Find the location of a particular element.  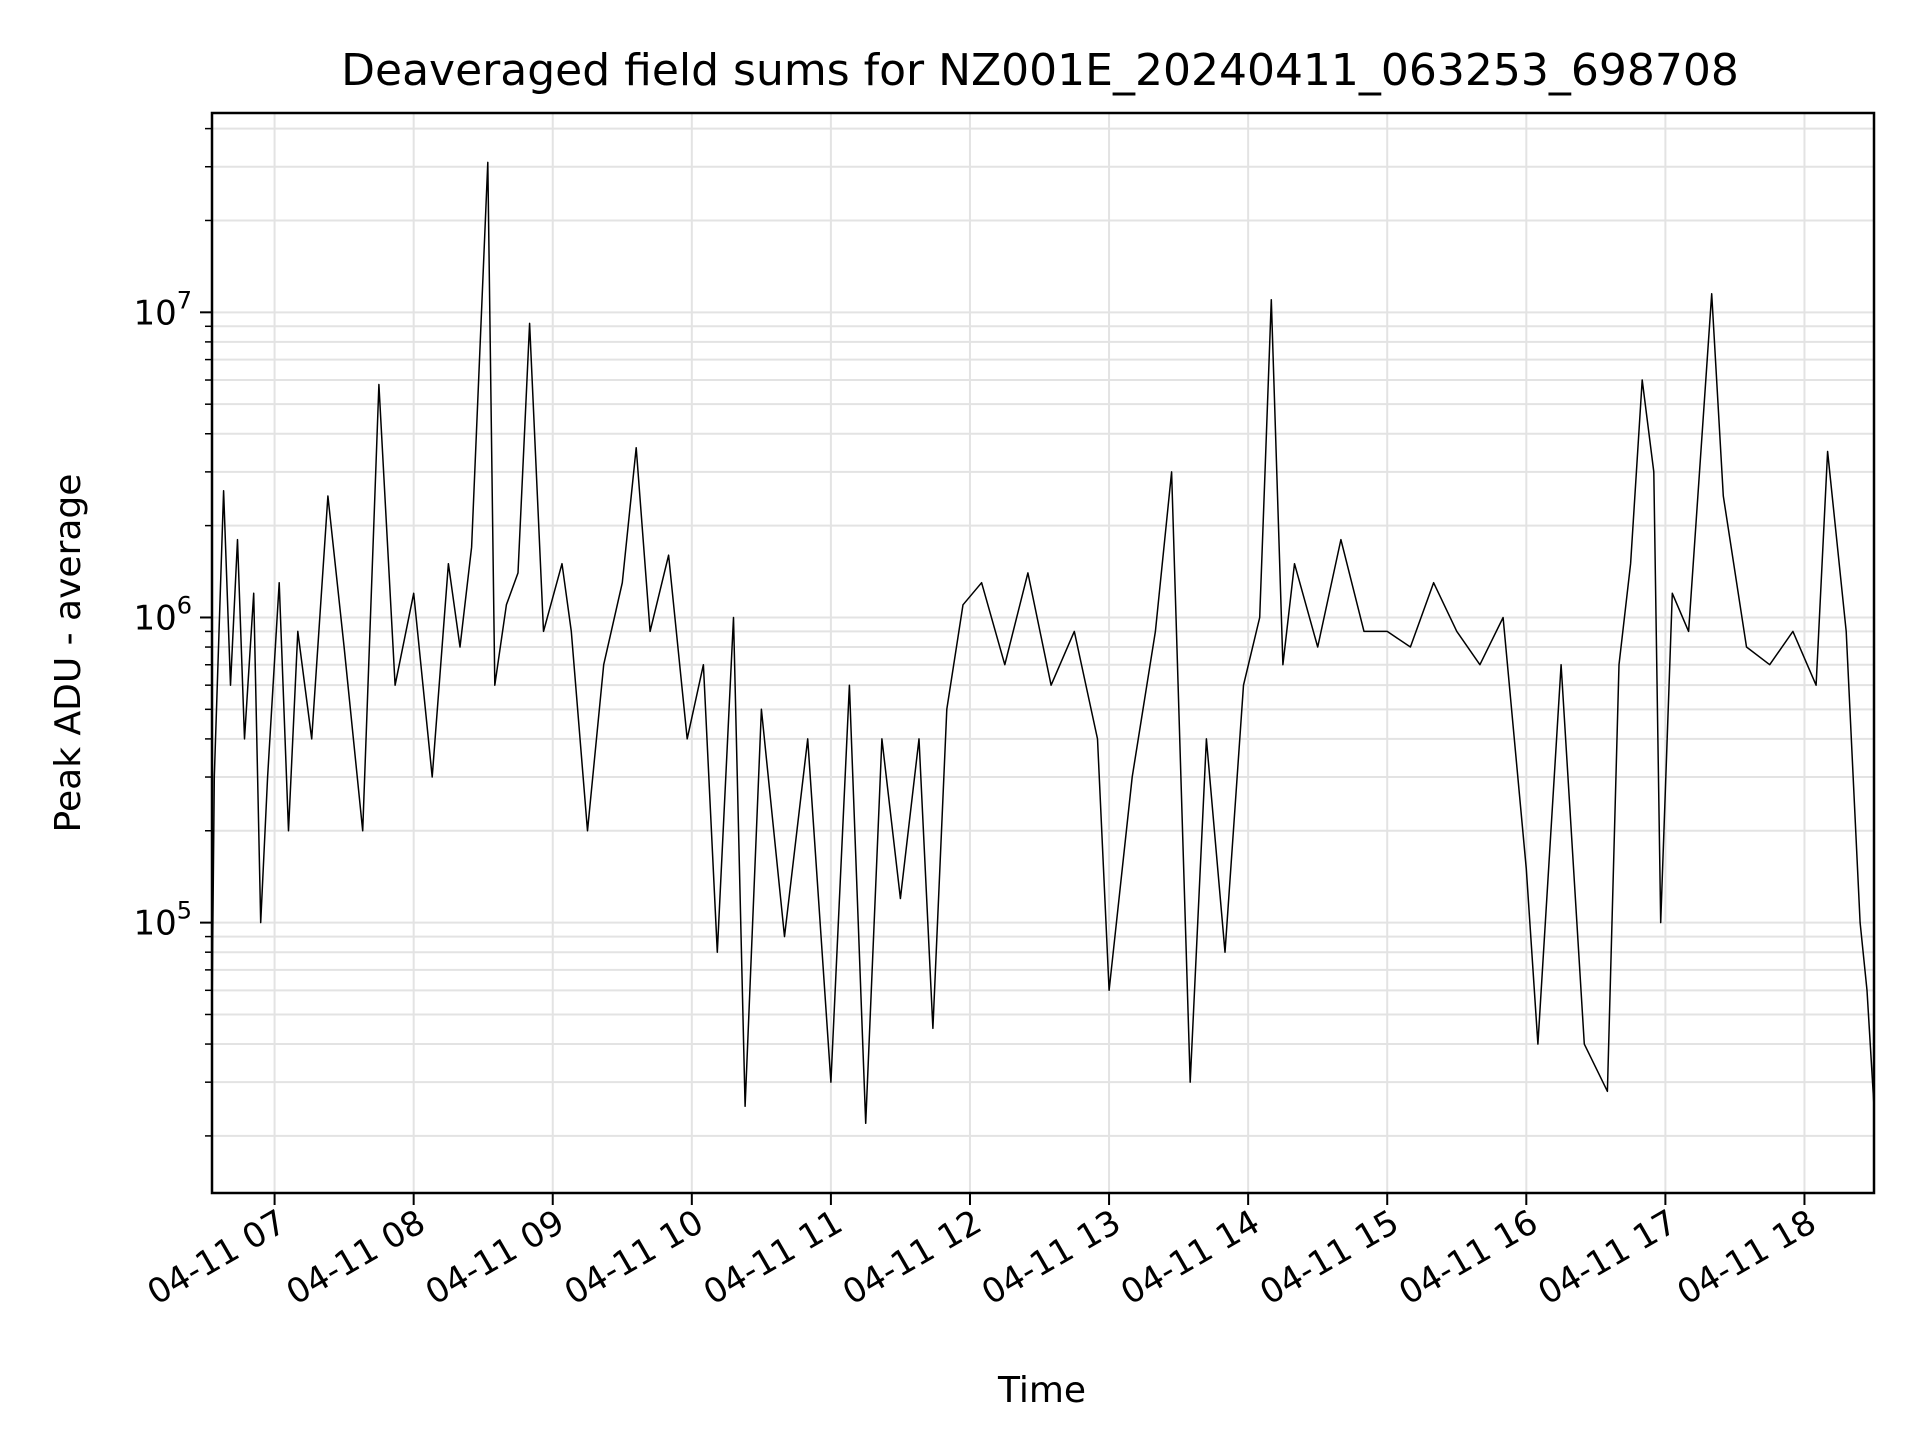

y-tick-label: 10⁷ is located at coordinates (162, 309).